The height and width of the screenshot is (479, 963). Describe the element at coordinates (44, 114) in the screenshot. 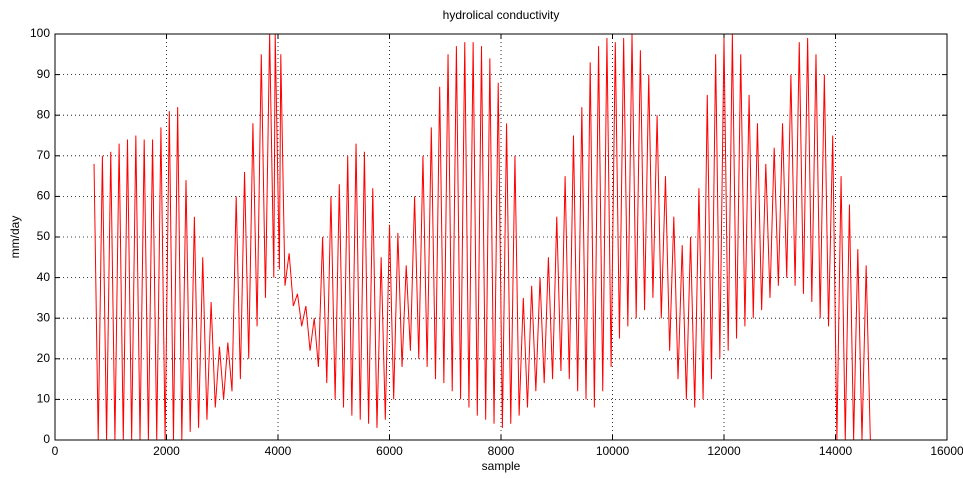

I see `y-tick-label: 80` at that location.